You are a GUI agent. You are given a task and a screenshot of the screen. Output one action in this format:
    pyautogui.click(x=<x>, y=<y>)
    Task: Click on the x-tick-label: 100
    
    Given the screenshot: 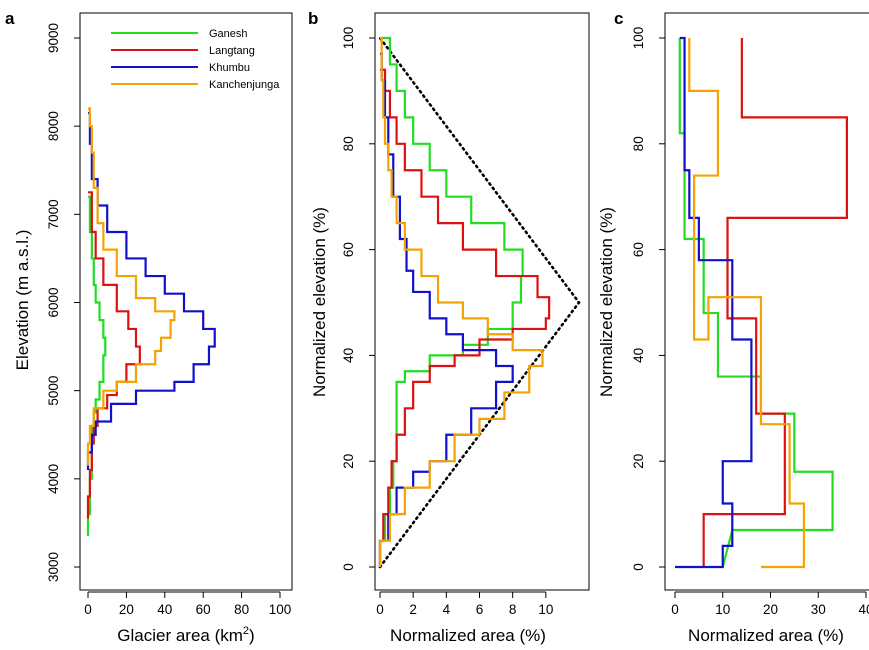 What is the action you would take?
    pyautogui.click(x=280, y=609)
    